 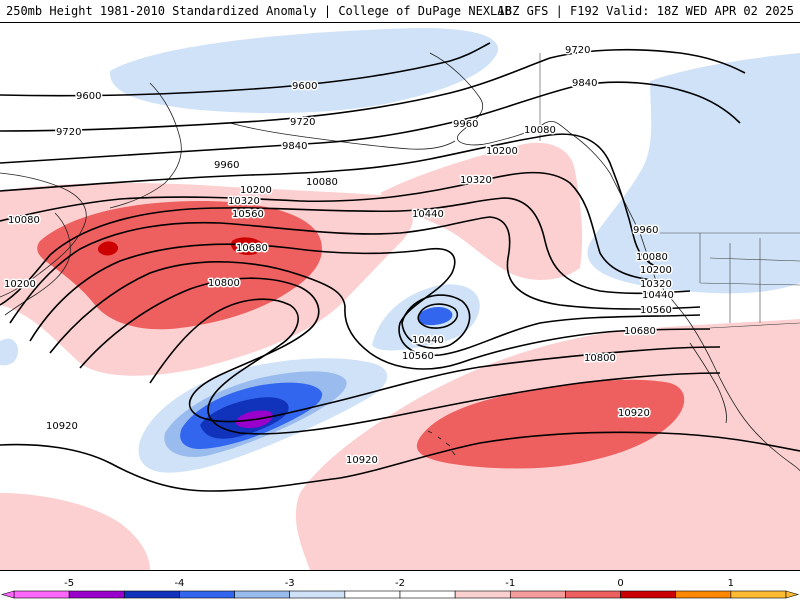 I want to click on colorbar-tick-label: -1, so click(x=510, y=583).